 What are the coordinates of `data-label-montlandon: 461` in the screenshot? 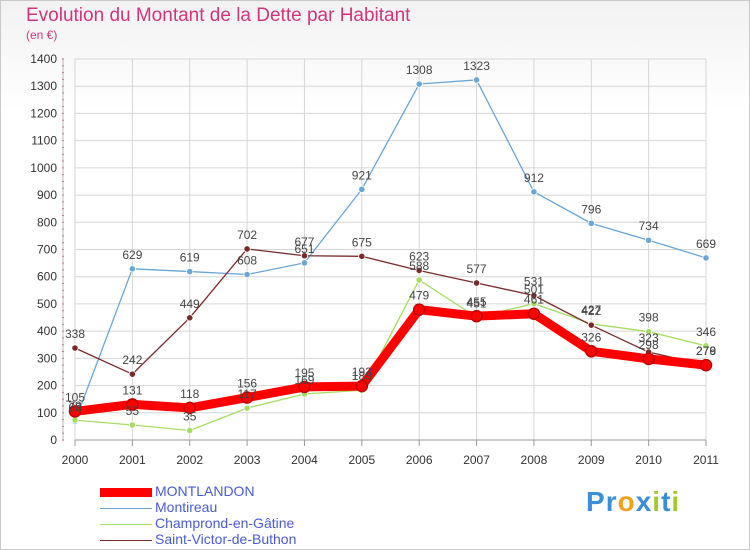 It's located at (534, 300).